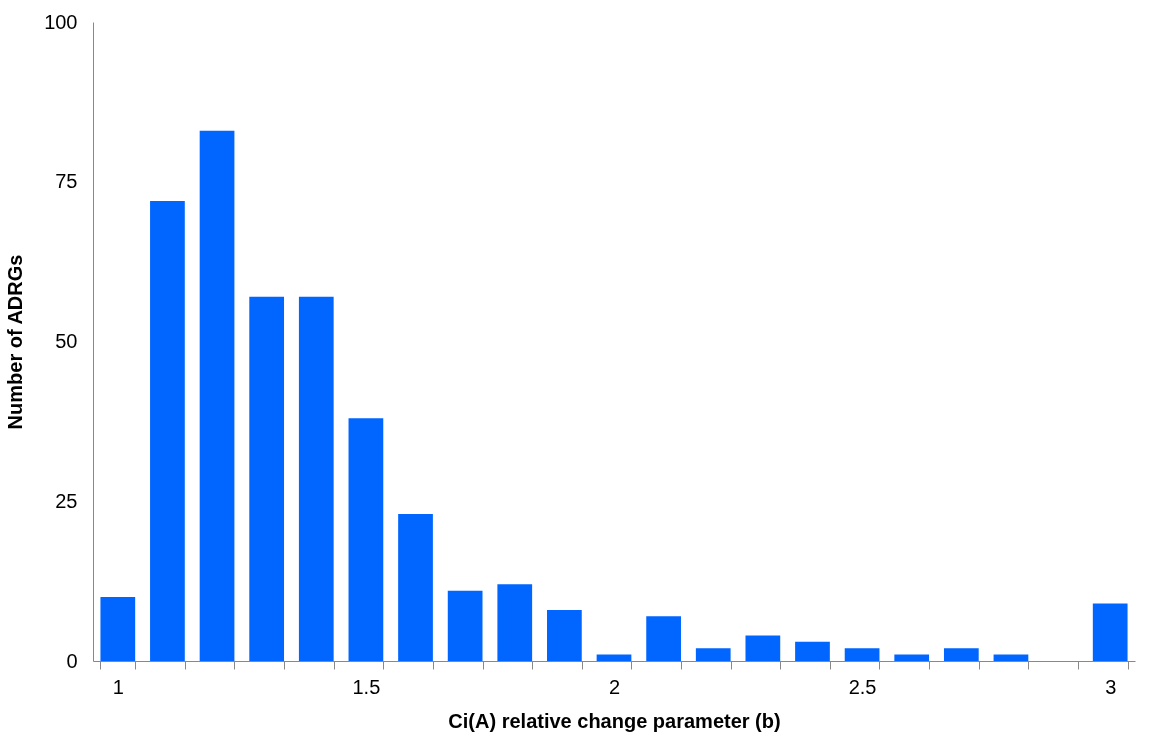 This screenshot has width=1155, height=746. Describe the element at coordinates (66, 341) in the screenshot. I see `y-tick-label: 50` at that location.